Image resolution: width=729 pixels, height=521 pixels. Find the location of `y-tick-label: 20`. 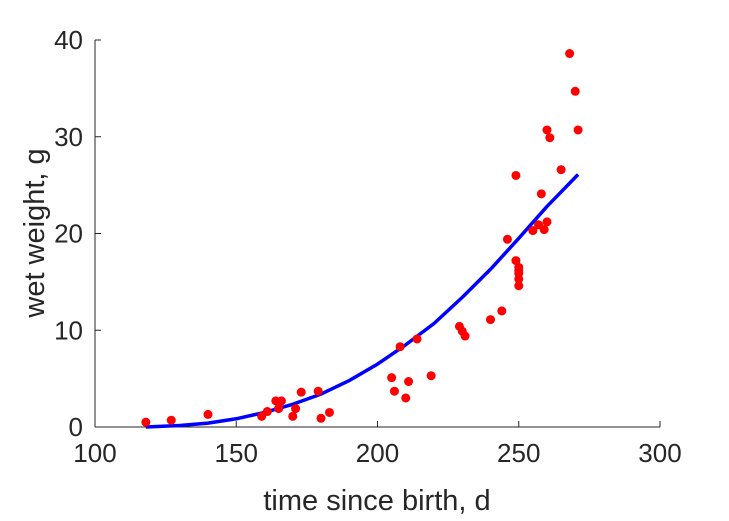

y-tick-label: 20 is located at coordinates (68, 234).